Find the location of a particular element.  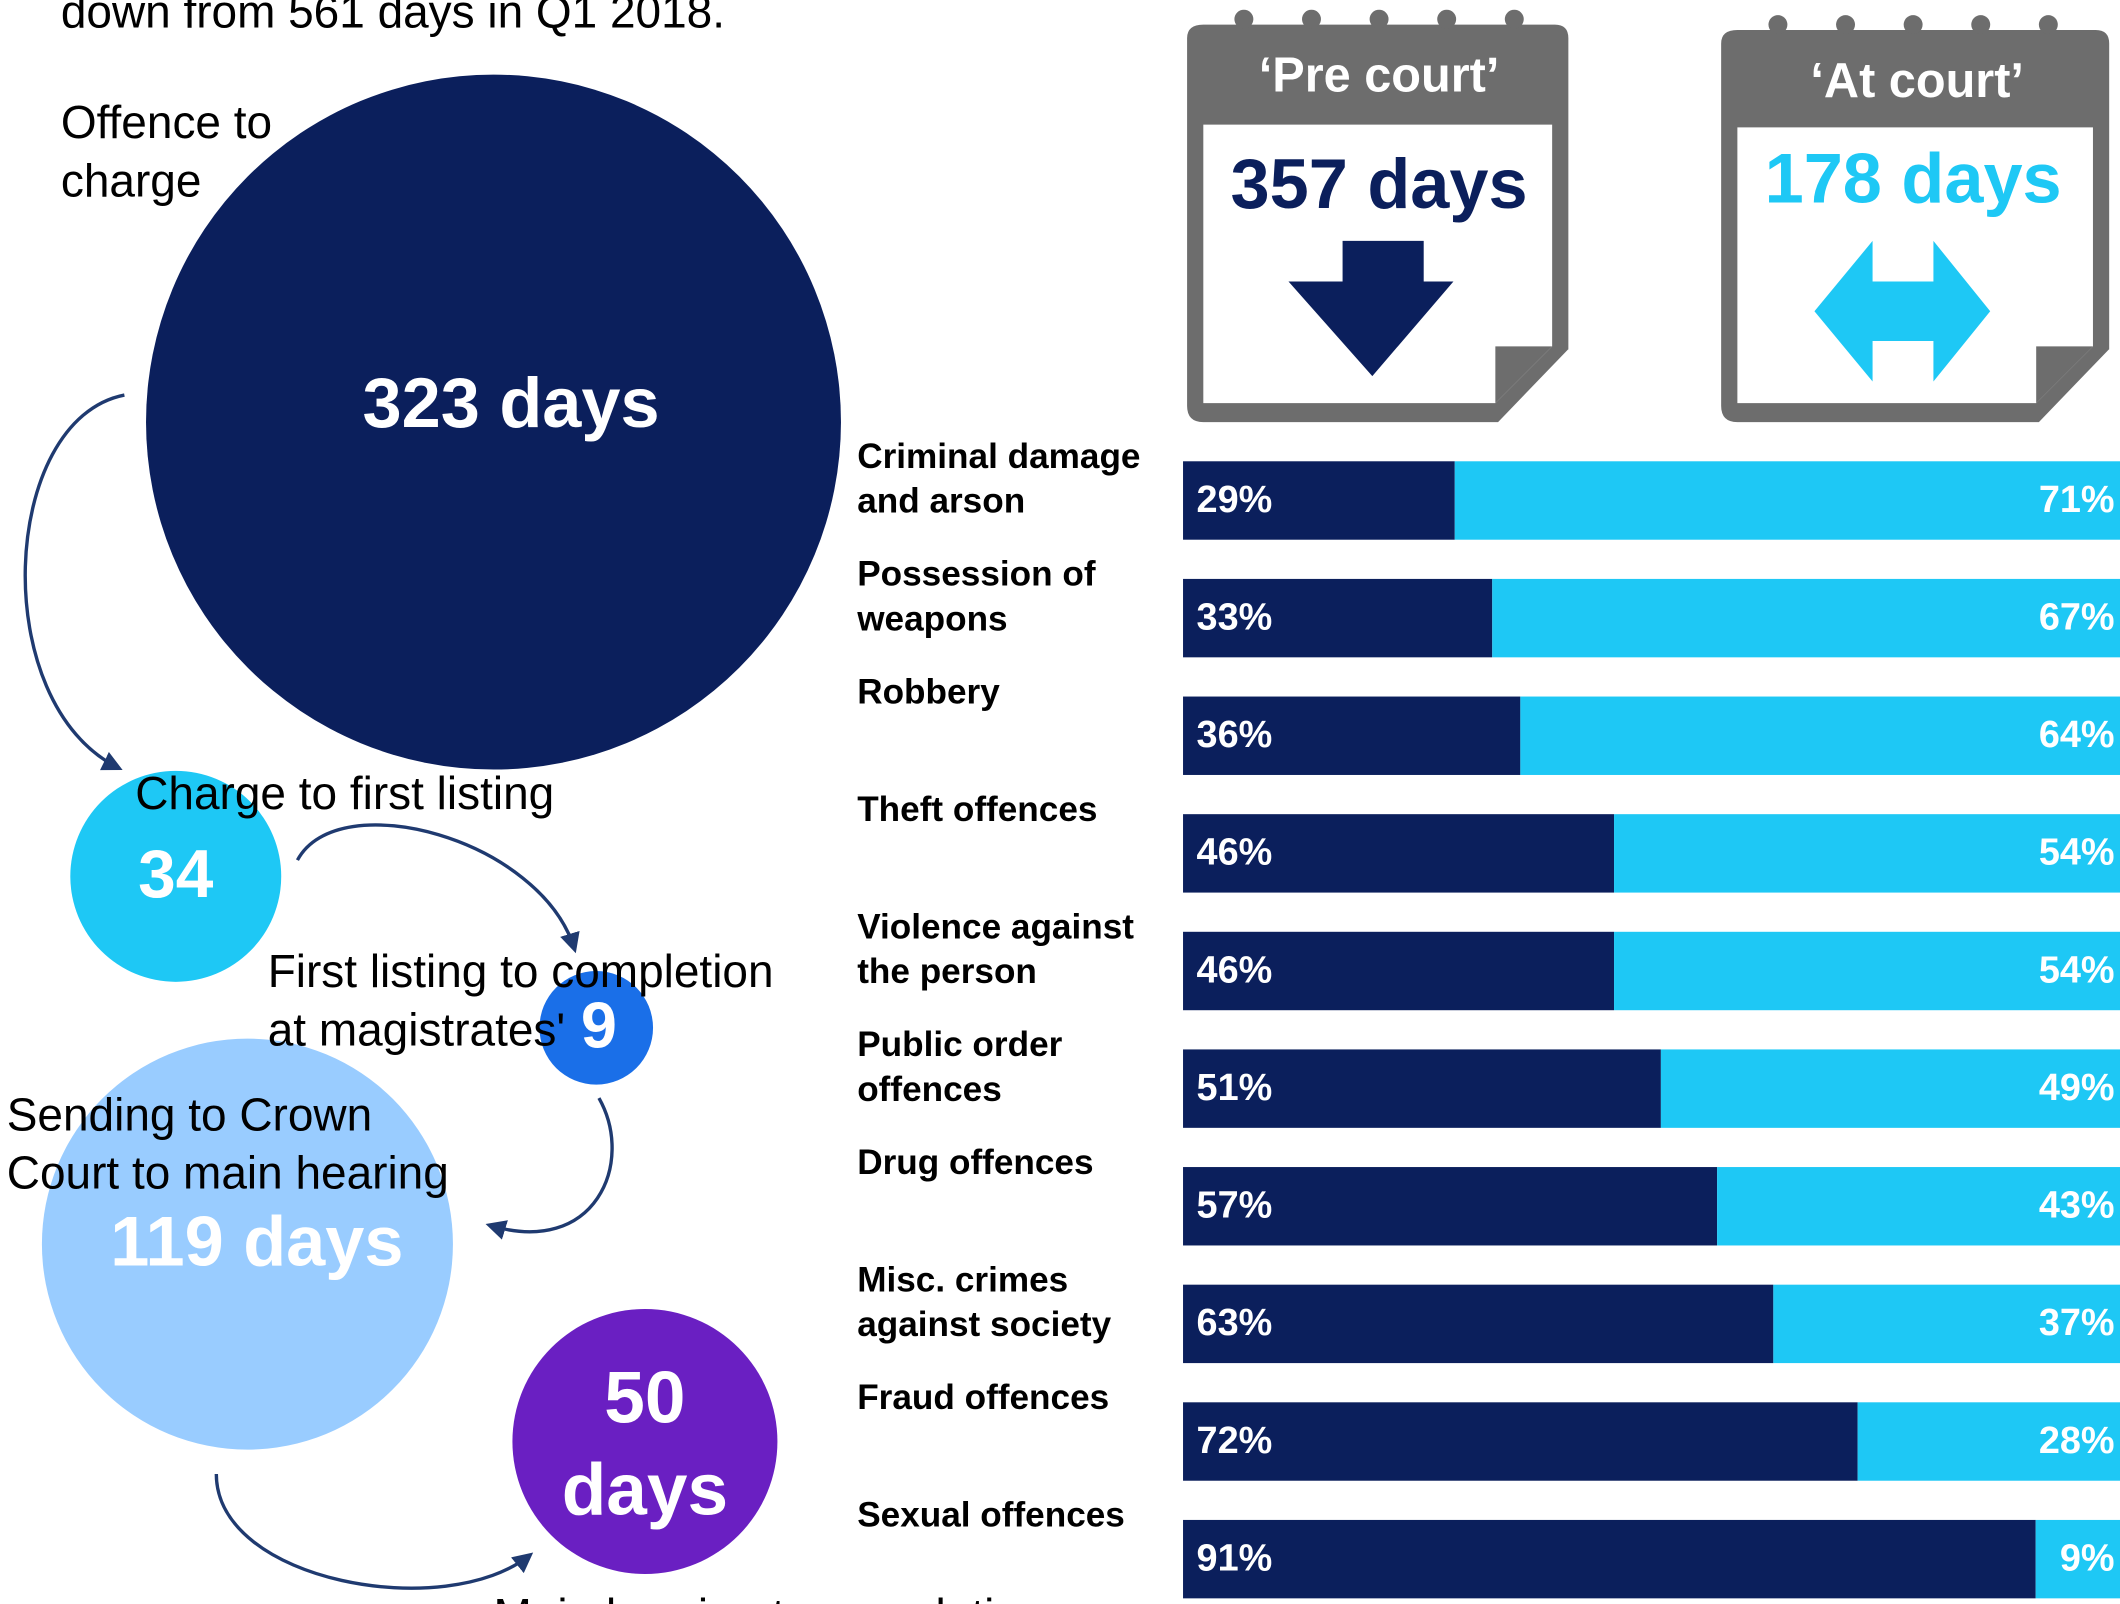

value-label: 64% is located at coordinates (2077, 735).